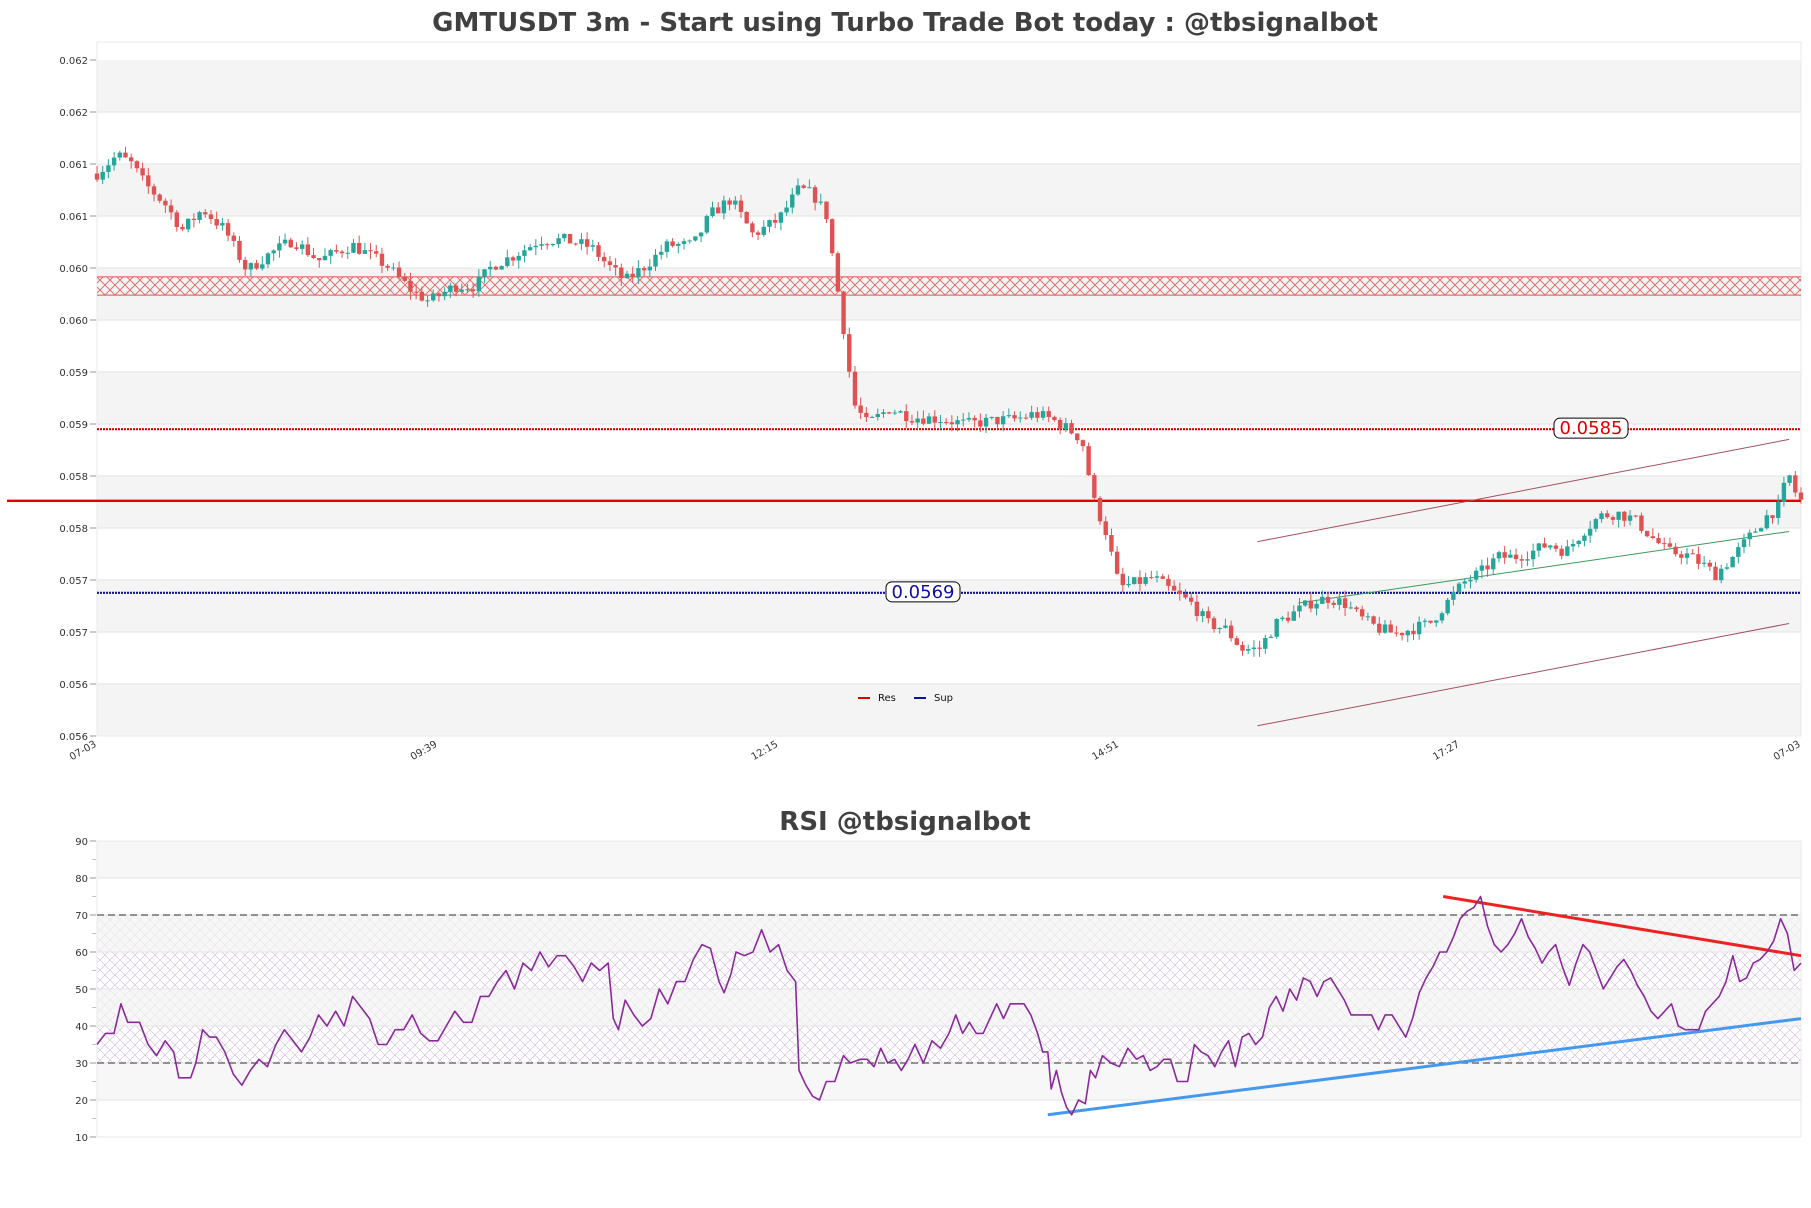  What do you see at coordinates (949, 86) in the screenshot?
I see `price-band` at bounding box center [949, 86].